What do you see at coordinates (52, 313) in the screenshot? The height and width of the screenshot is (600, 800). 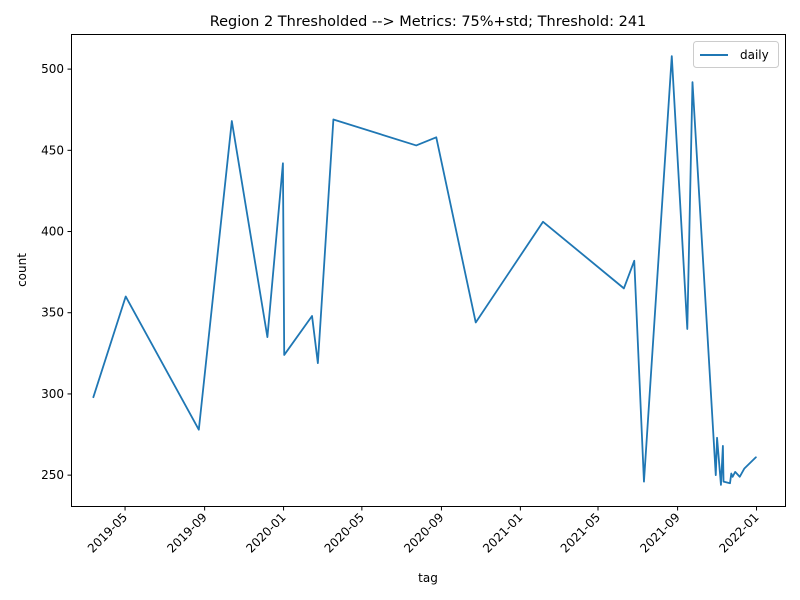 I see `y-tick-label: 350` at bounding box center [52, 313].